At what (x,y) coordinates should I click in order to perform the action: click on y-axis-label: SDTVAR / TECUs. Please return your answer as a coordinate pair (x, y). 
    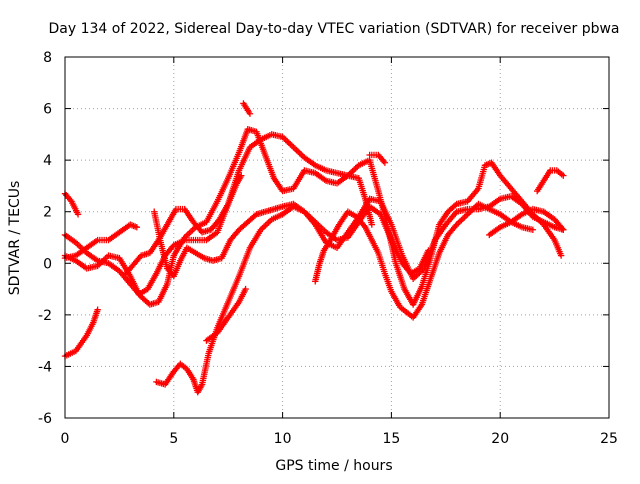
    Looking at the image, I should click on (15, 238).